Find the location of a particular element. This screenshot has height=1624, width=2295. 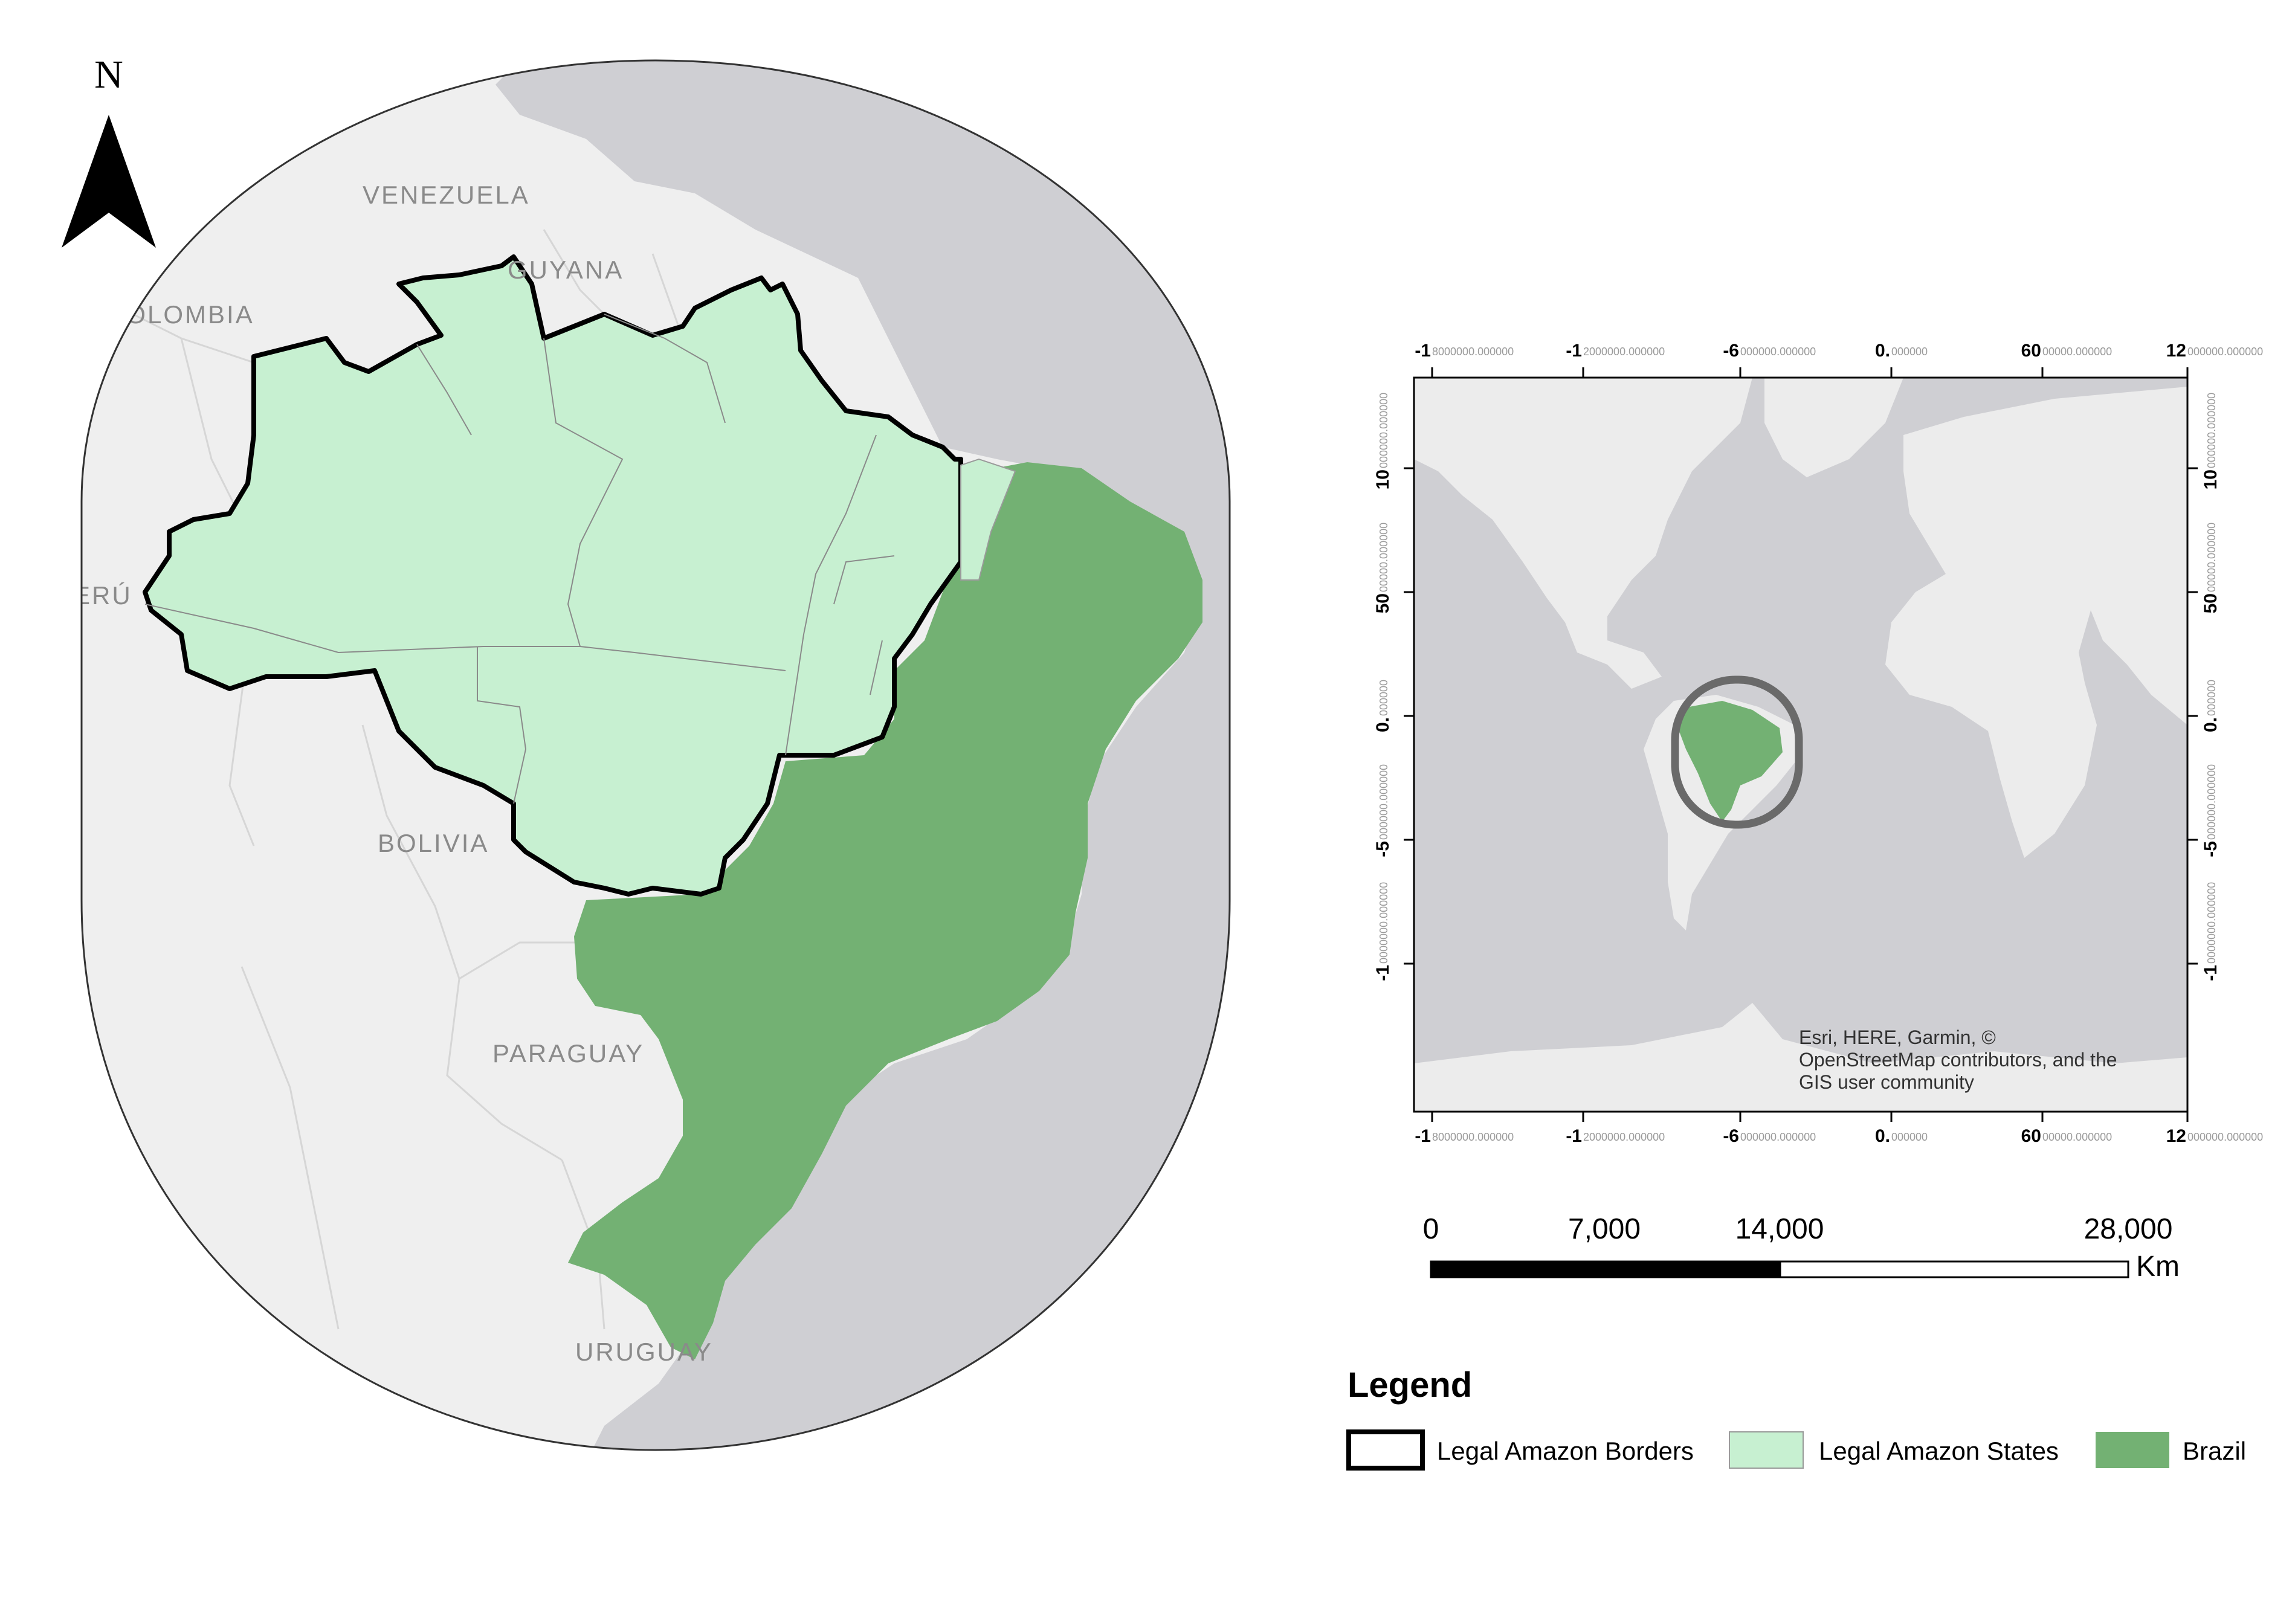

bottom-tick-prefix-3: 0. is located at coordinates (1882, 1136).